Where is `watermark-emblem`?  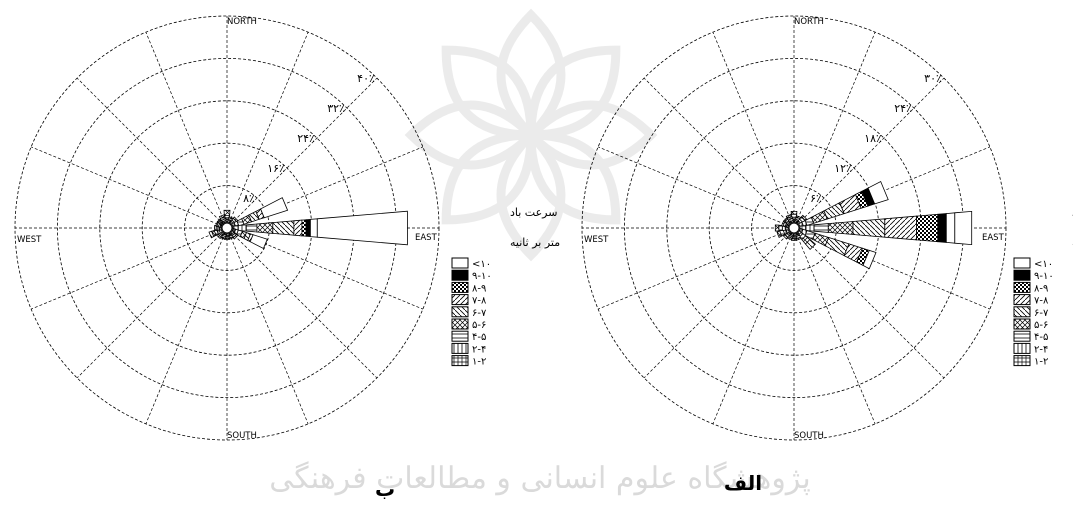 watermark-emblem is located at coordinates (531, 135).